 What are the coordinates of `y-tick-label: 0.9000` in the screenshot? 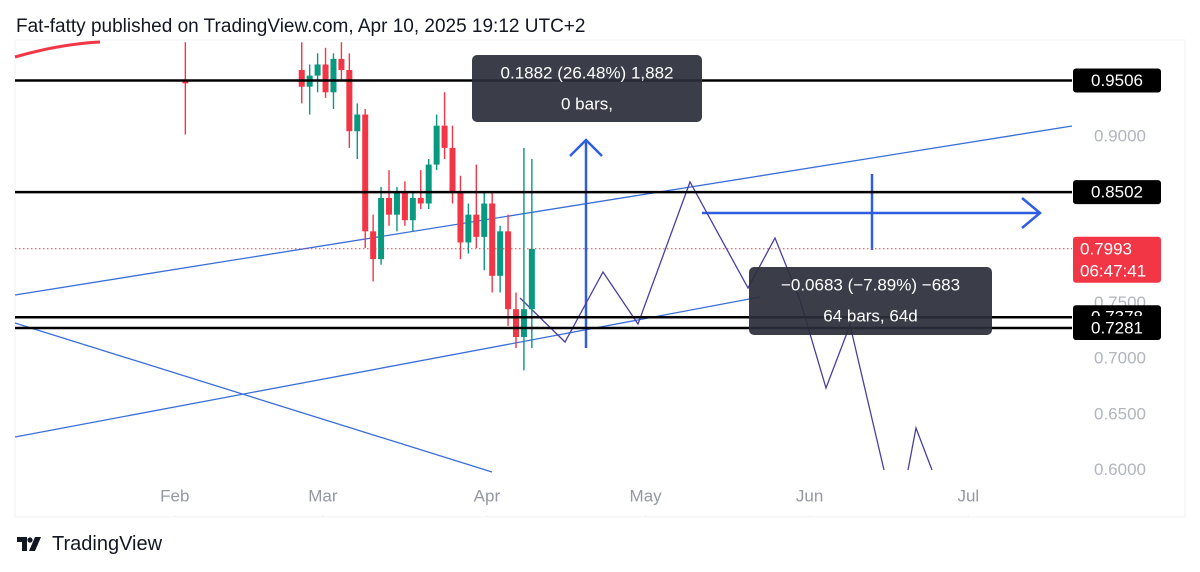 It's located at (1120, 135).